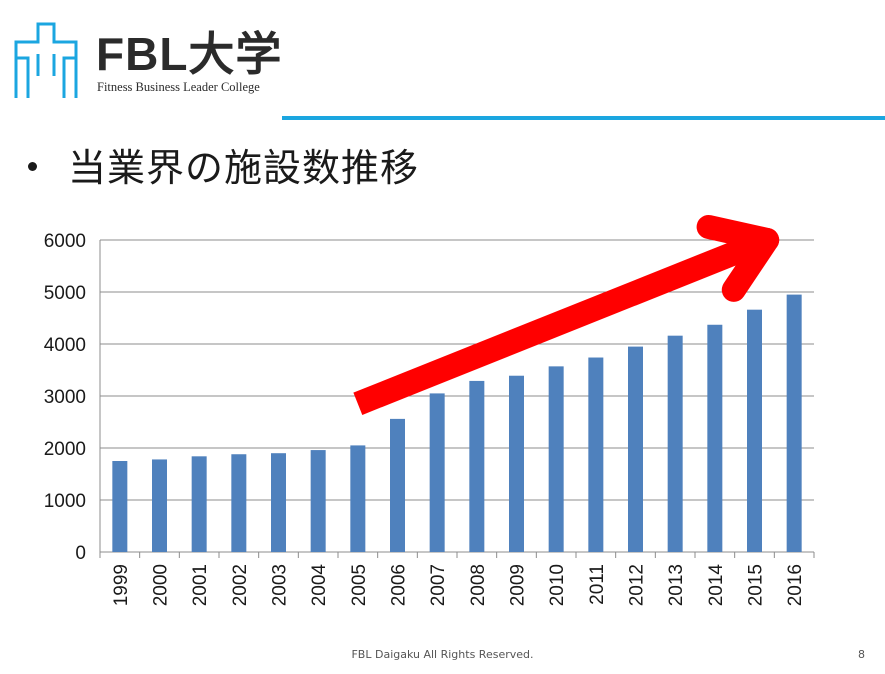 This screenshot has width=885, height=674. I want to click on x-tick-label: 1999, so click(121, 585).